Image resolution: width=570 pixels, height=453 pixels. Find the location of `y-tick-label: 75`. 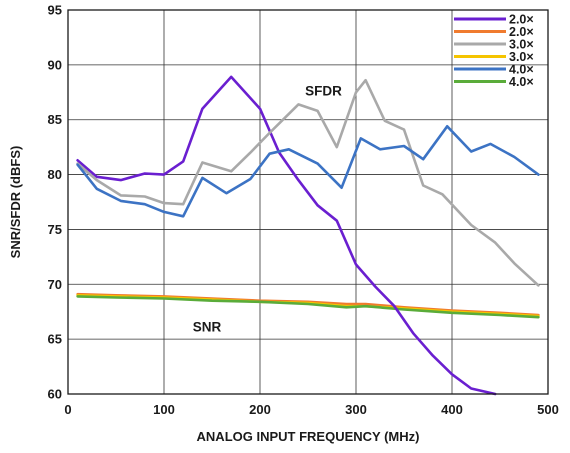

y-tick-label: 75 is located at coordinates (55, 229).